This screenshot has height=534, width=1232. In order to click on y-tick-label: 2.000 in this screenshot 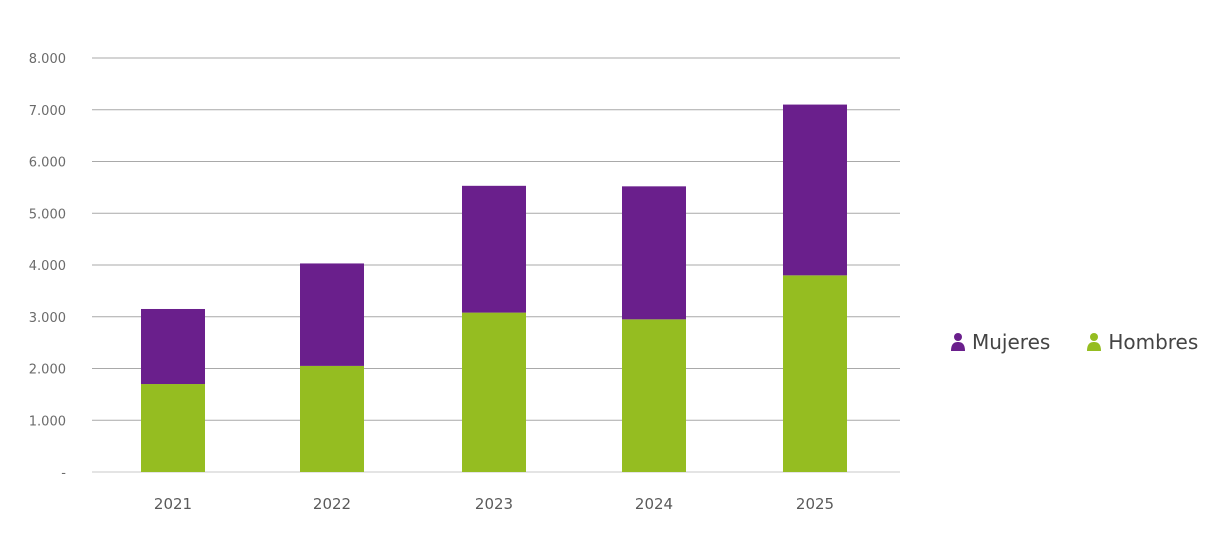, I will do `click(47, 370)`.